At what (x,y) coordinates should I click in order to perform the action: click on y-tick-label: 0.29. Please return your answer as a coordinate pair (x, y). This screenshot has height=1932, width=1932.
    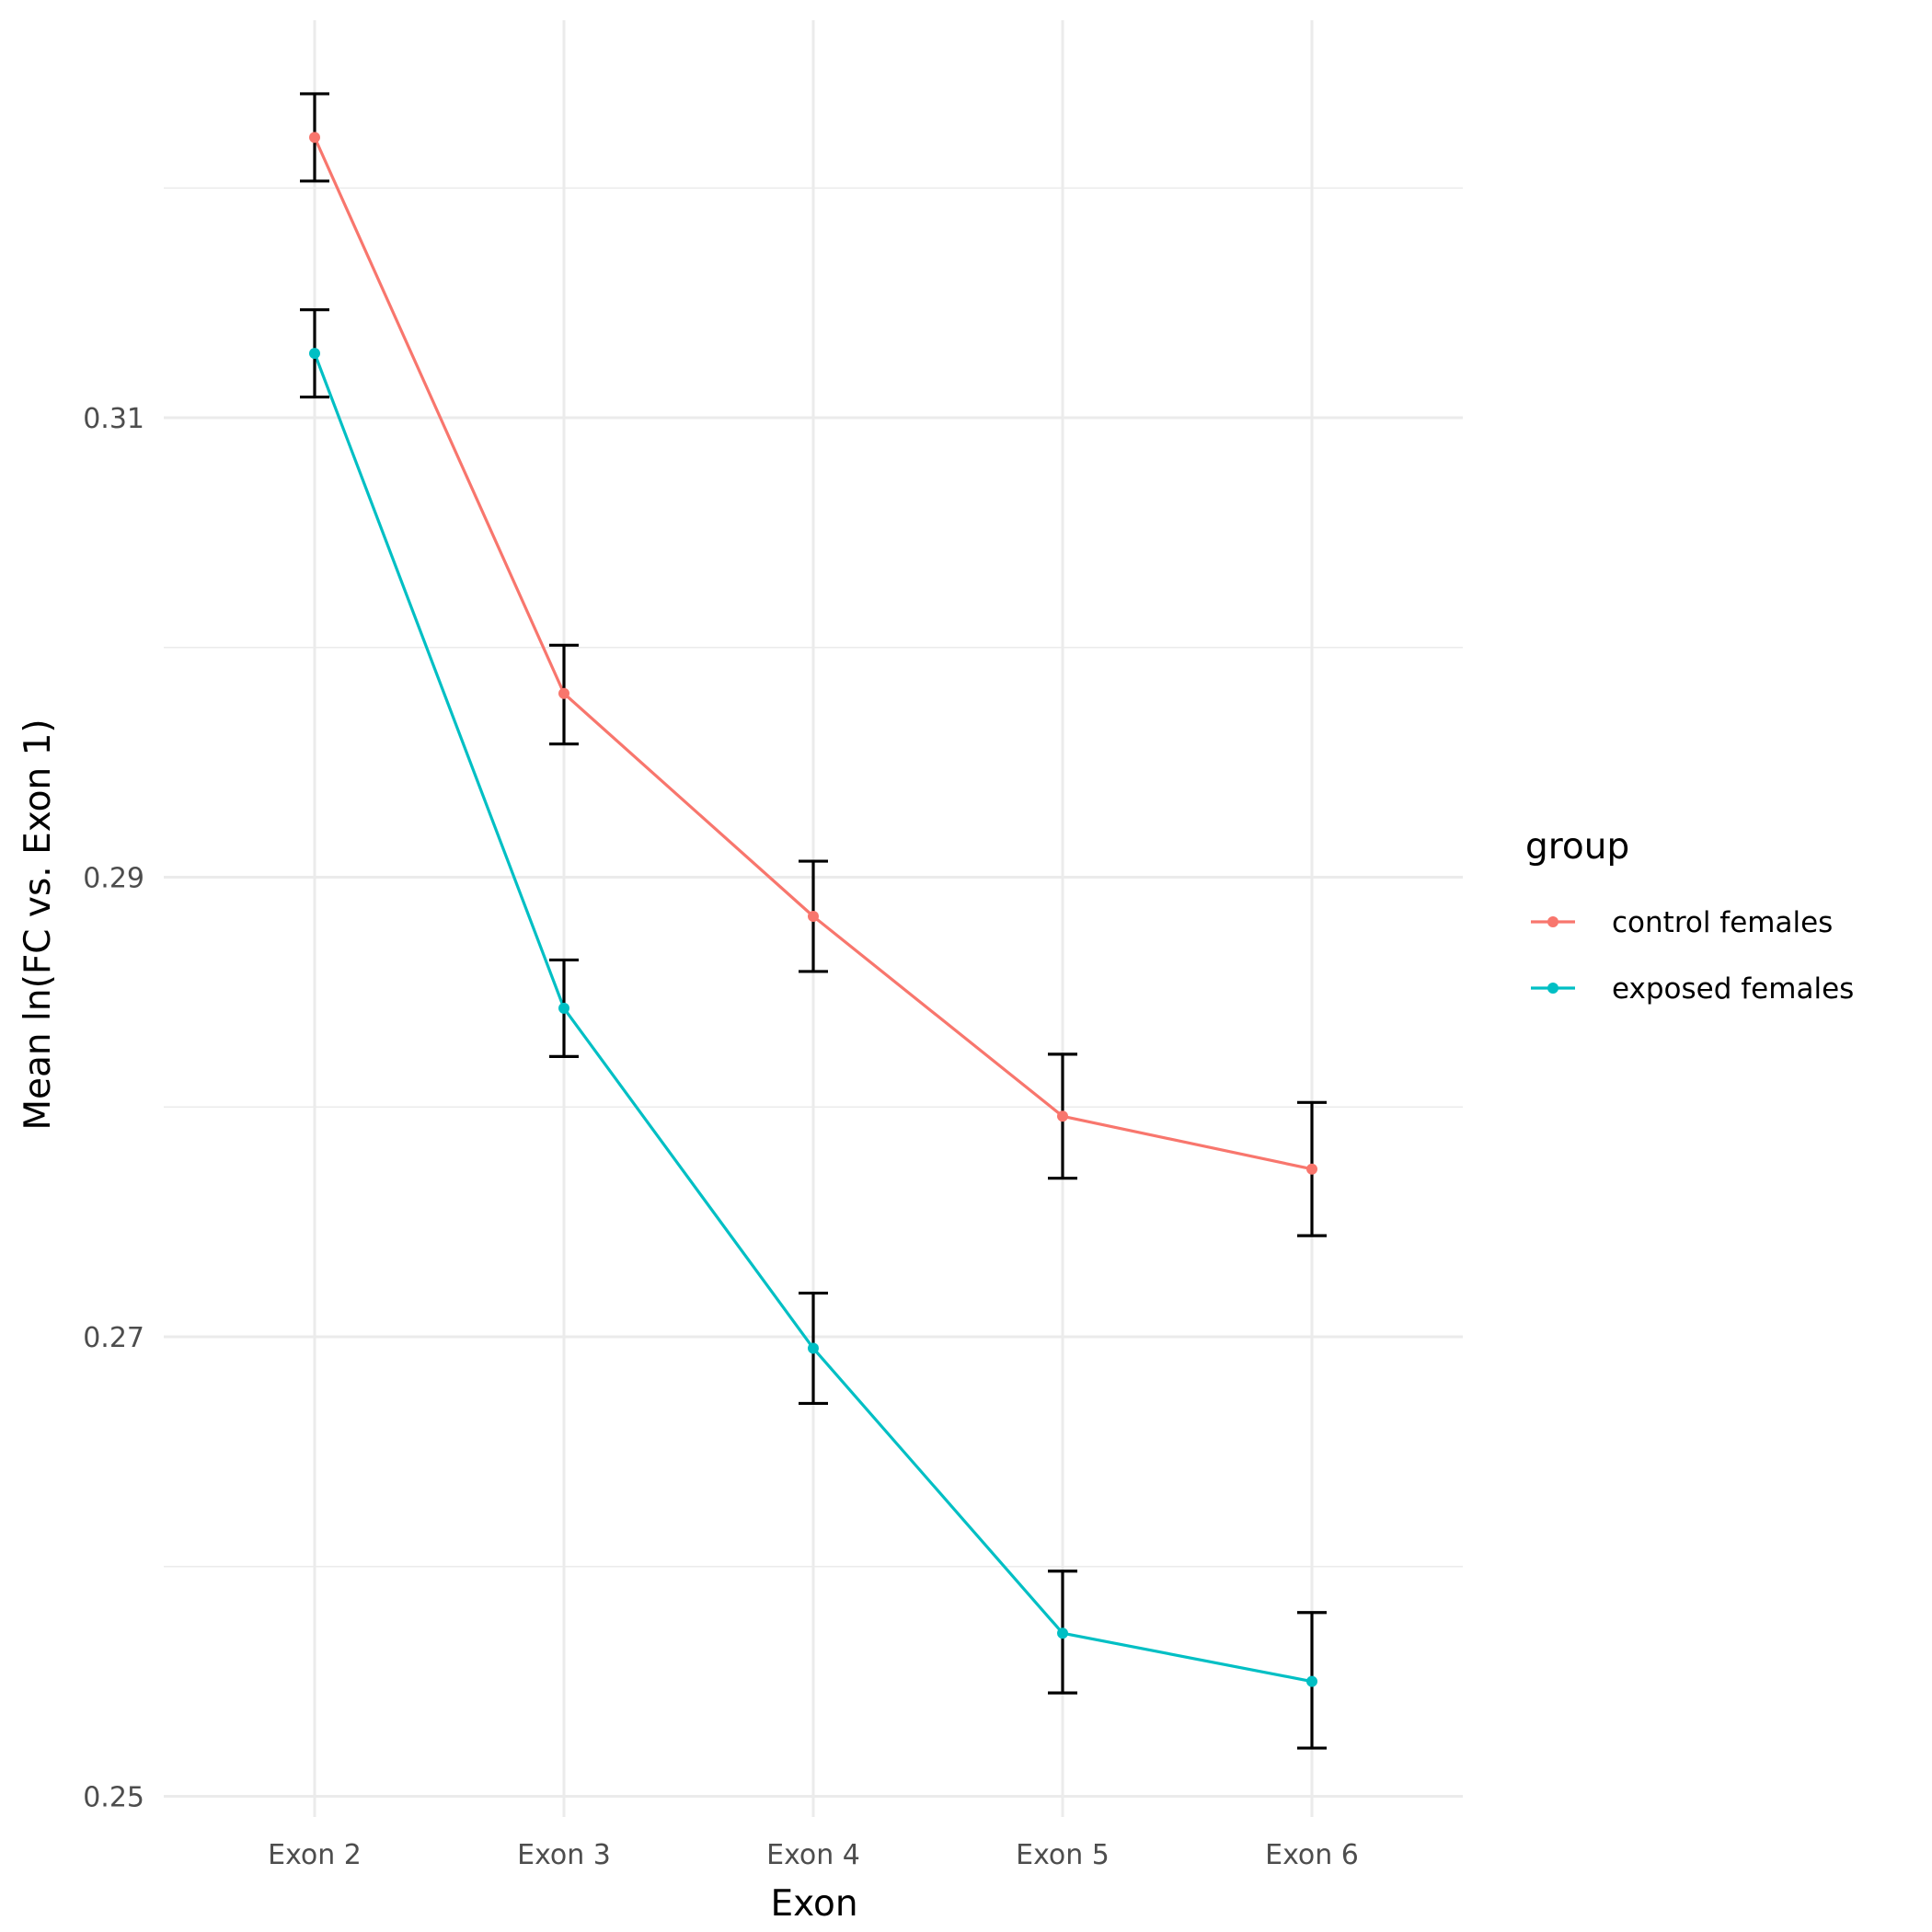
    Looking at the image, I should click on (113, 879).